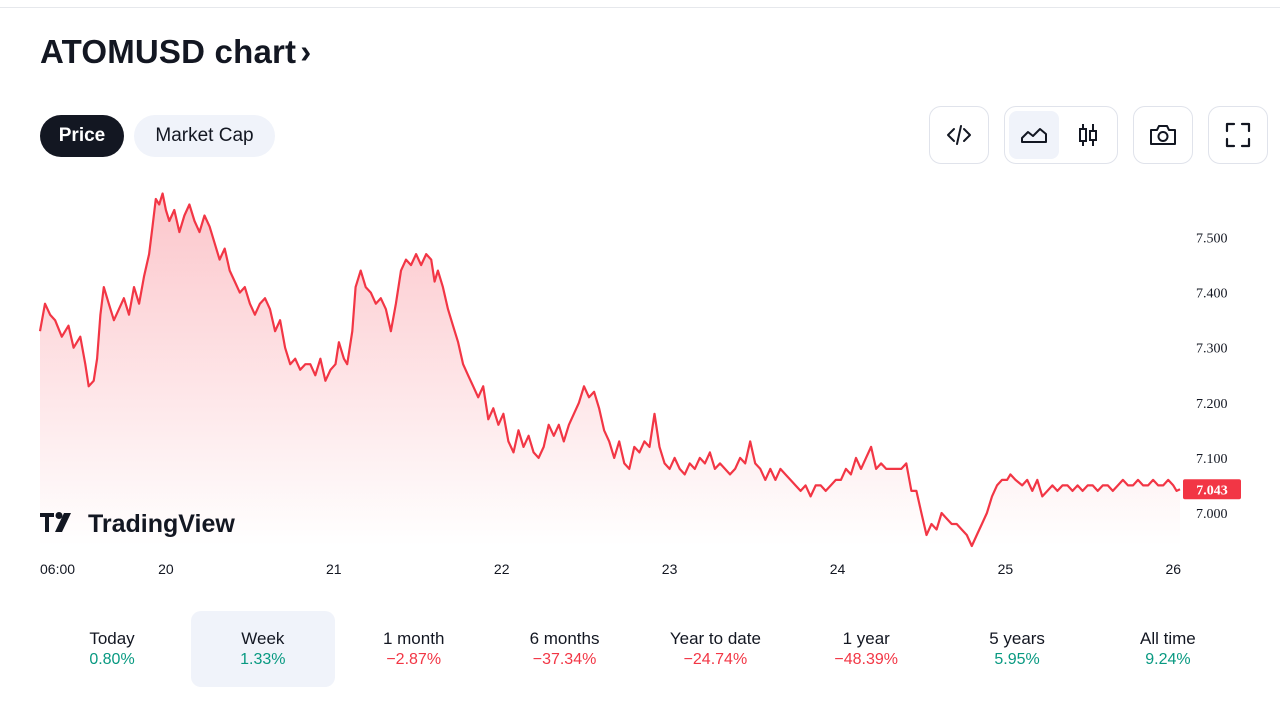 The height and width of the screenshot is (720, 1280). What do you see at coordinates (1212, 514) in the screenshot?
I see `y-tick-label: 7.000` at bounding box center [1212, 514].